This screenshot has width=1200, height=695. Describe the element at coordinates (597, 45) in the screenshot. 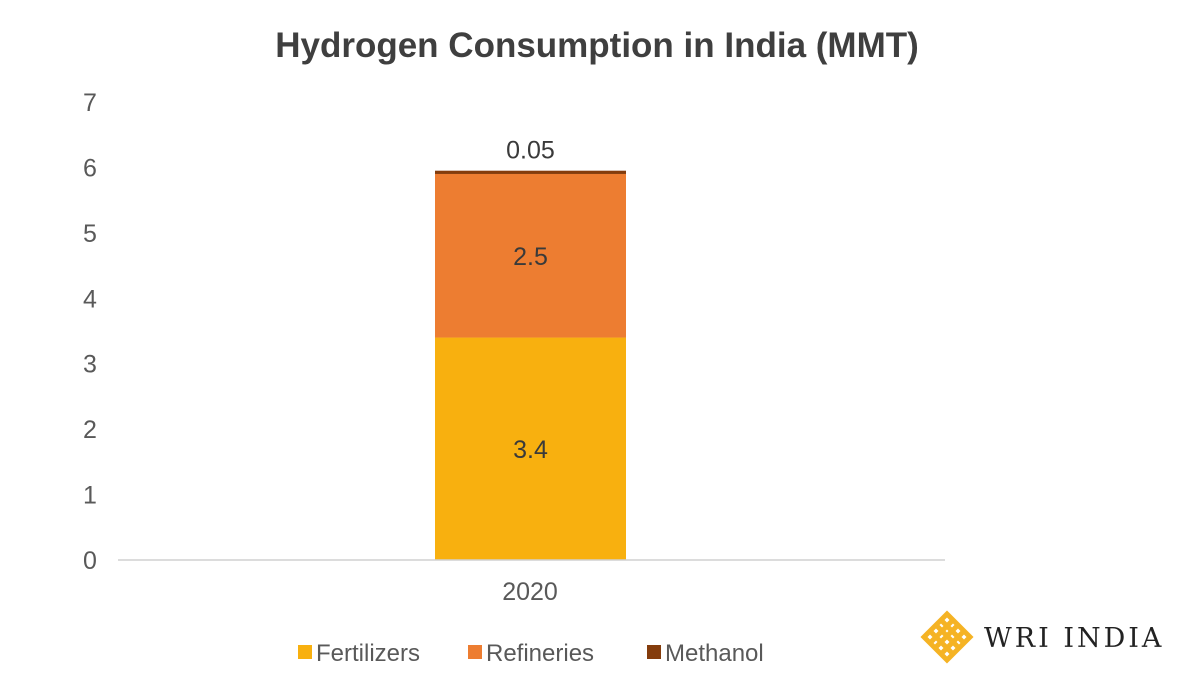

I see `chart-title: Hydrogen Consumption in India (MMT)` at that location.